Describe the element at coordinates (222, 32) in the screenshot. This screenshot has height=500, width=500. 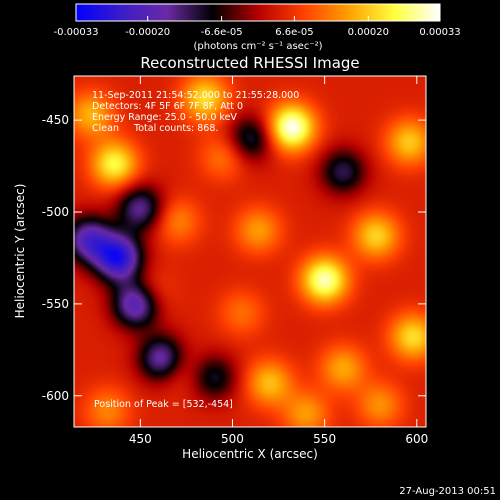
I see `colorbar-tick-label: -6.6e-05` at that location.